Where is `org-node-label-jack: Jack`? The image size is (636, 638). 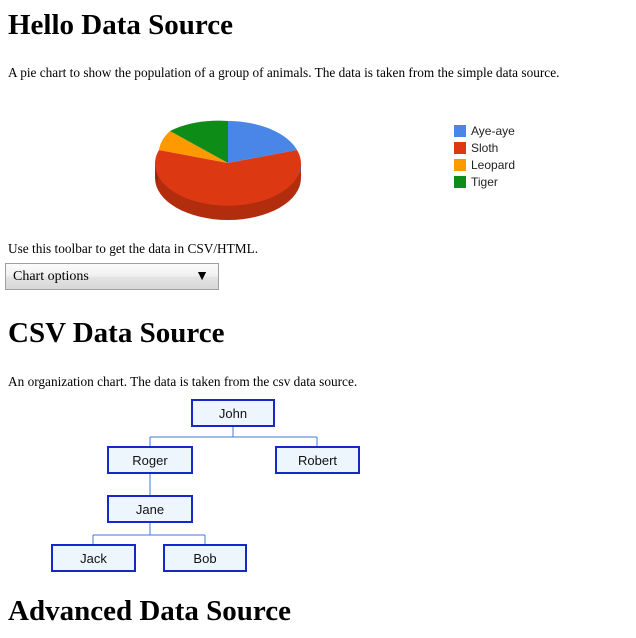
org-node-label-jack: Jack is located at coordinates (93, 558).